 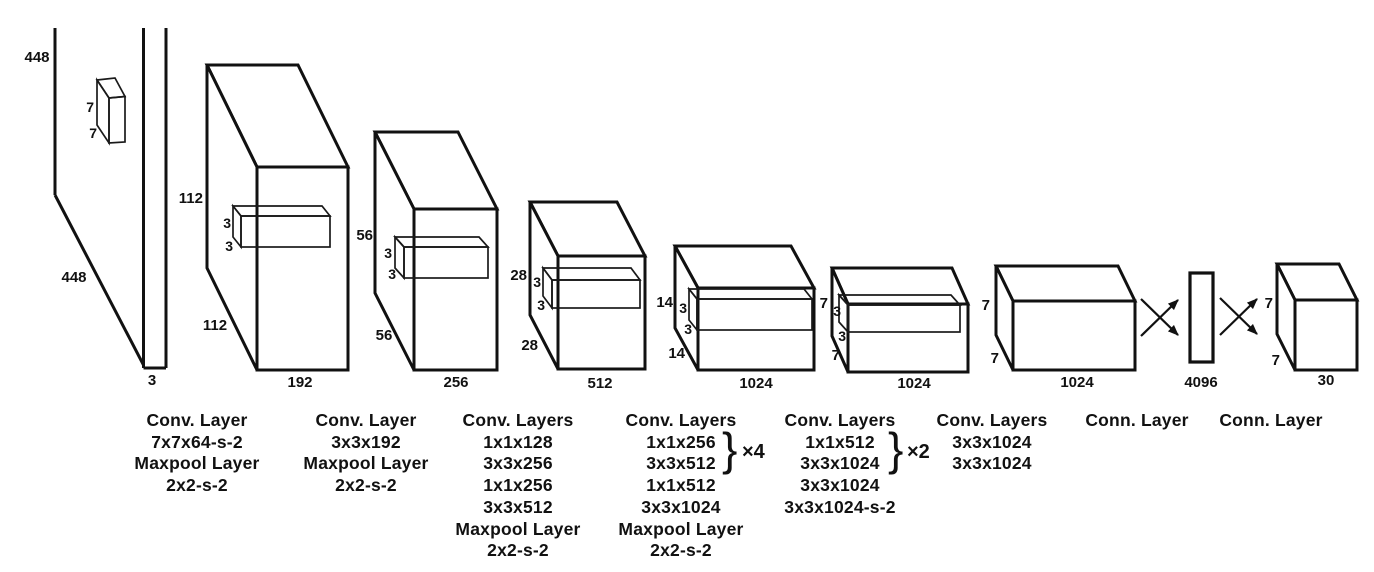 What do you see at coordinates (229, 246) in the screenshot?
I see `block1-kernel-w-label: 3` at bounding box center [229, 246].